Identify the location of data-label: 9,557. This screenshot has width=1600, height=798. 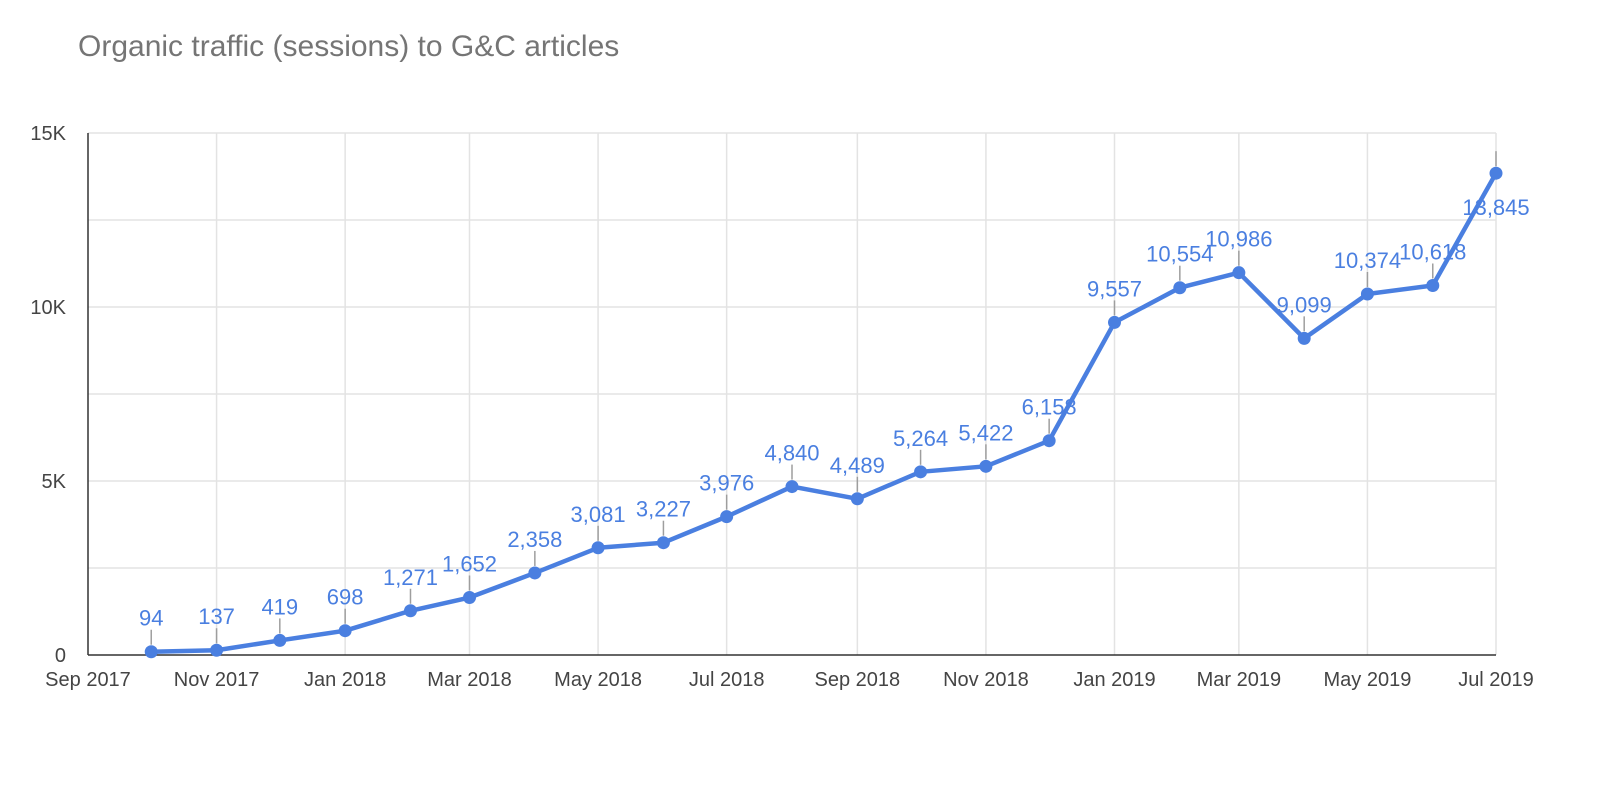
(1114, 288).